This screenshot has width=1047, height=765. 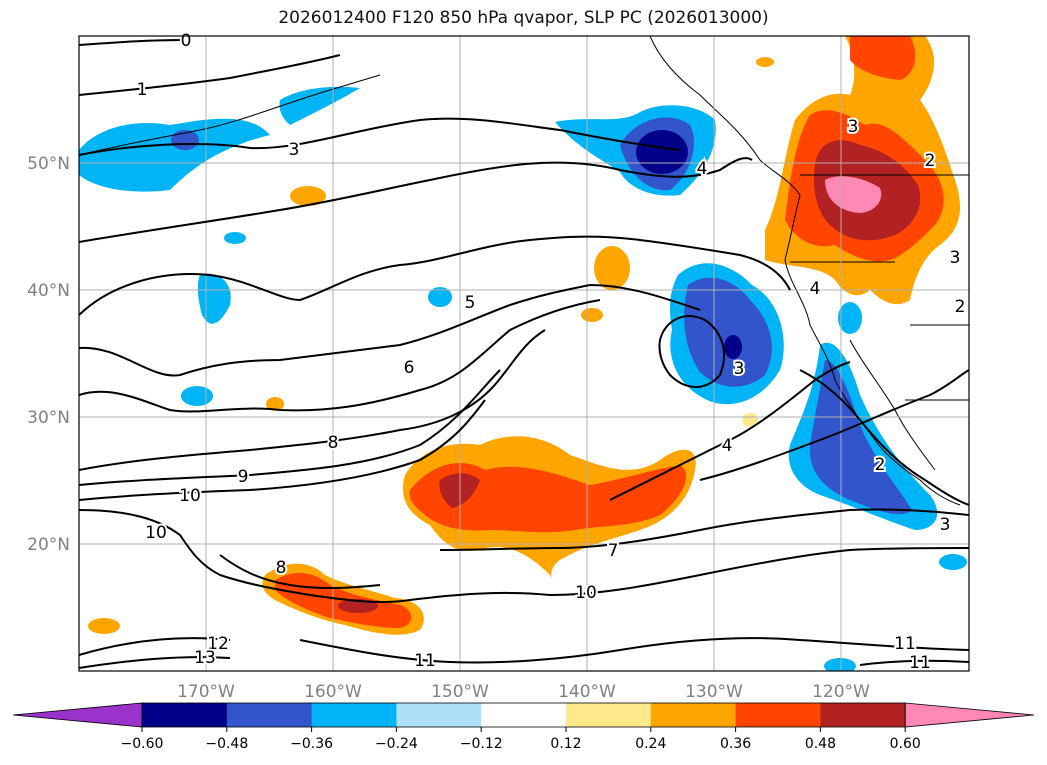 I want to click on longitude-labels: 170°W 160°W 150°W 140°W 130°W 120°W, so click(x=523, y=692).